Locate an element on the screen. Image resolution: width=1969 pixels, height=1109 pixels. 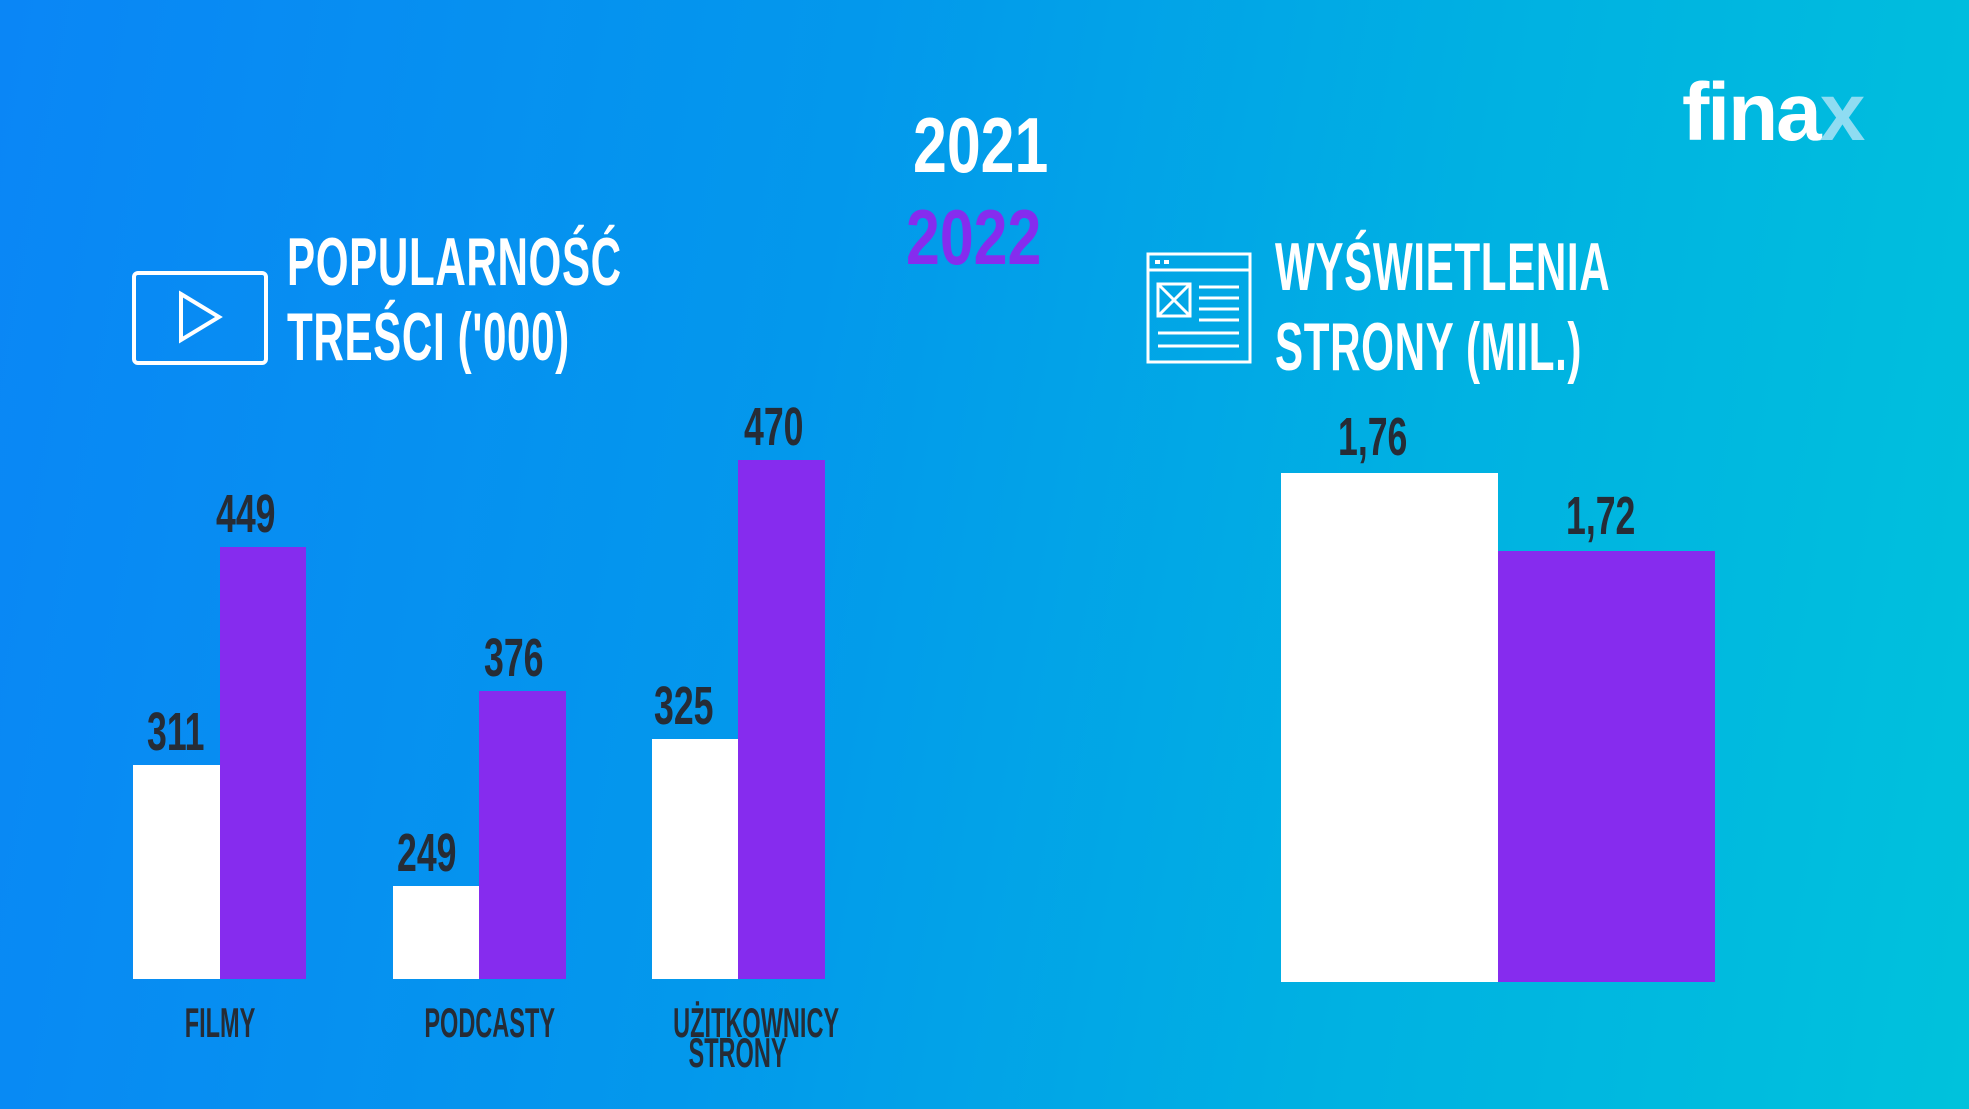
left-title-line1-wrap: POPULARNOŚĆ is located at coordinates (557, 262).